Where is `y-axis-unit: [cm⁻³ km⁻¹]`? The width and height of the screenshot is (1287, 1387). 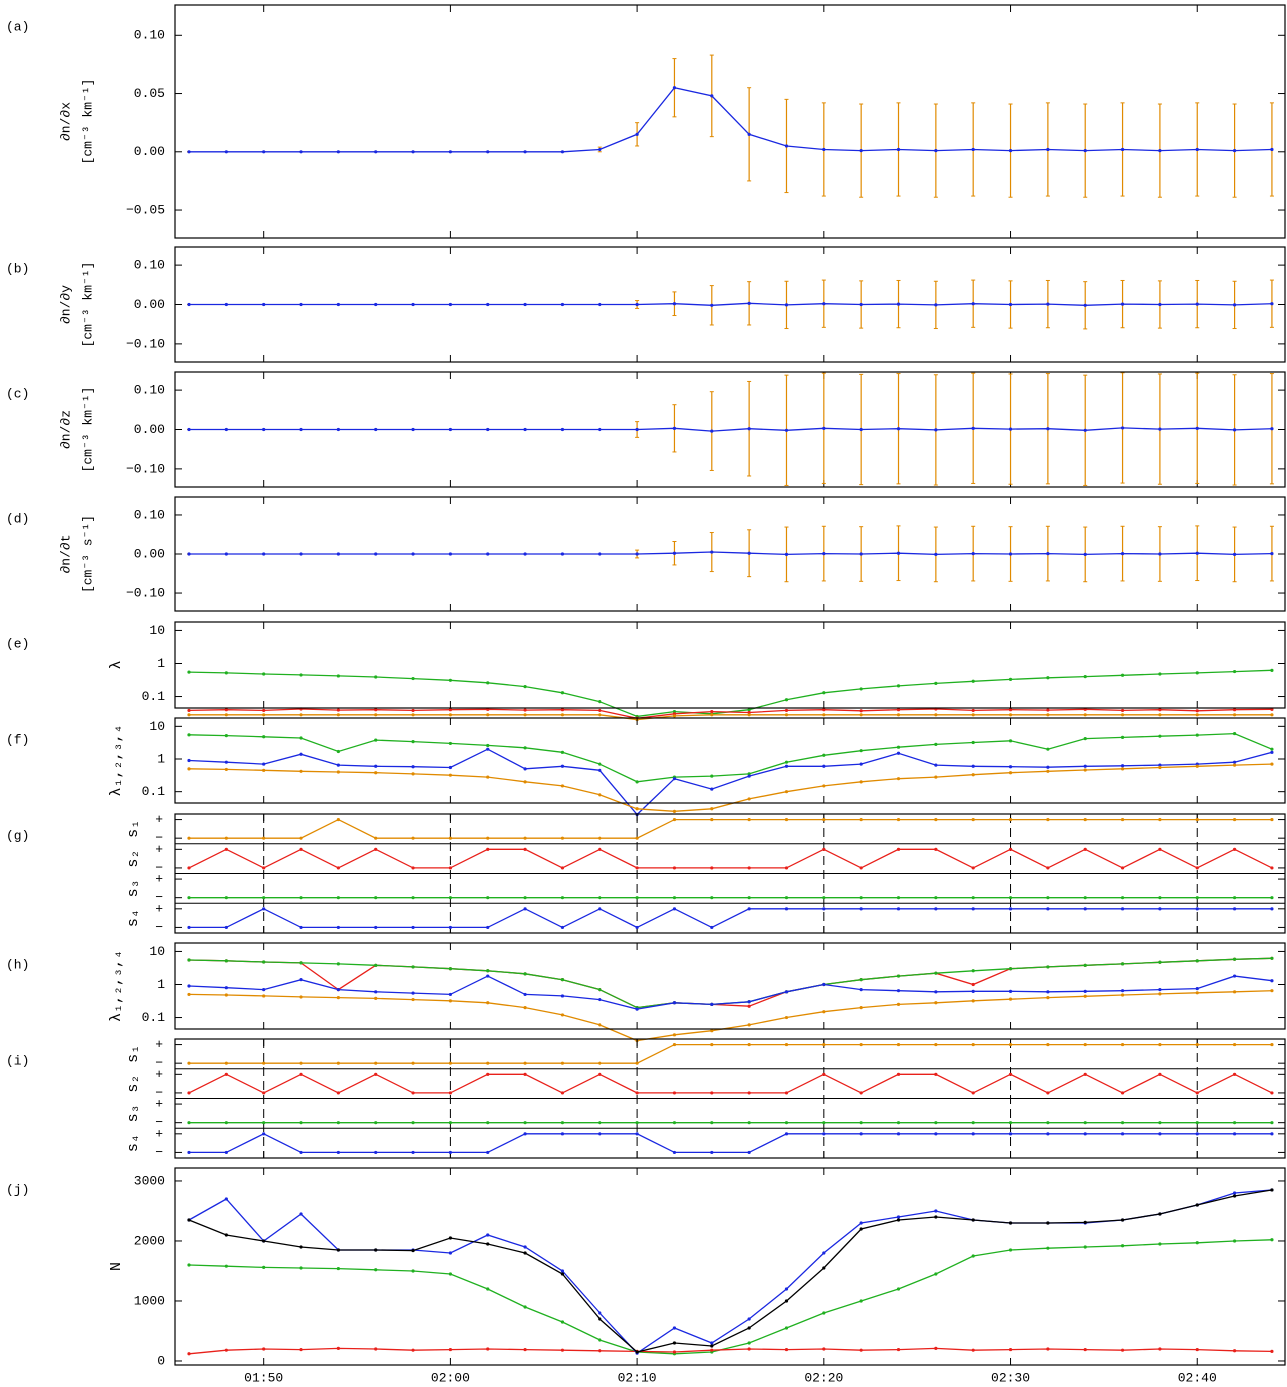
y-axis-unit: [cm⁻³ km⁻¹] is located at coordinates (87, 430).